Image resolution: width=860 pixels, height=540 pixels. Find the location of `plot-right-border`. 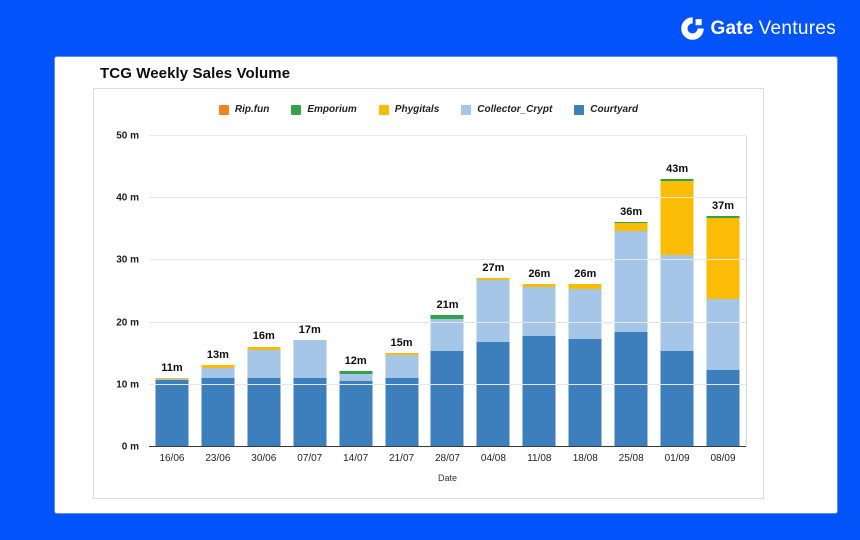

plot-right-border is located at coordinates (746, 291).